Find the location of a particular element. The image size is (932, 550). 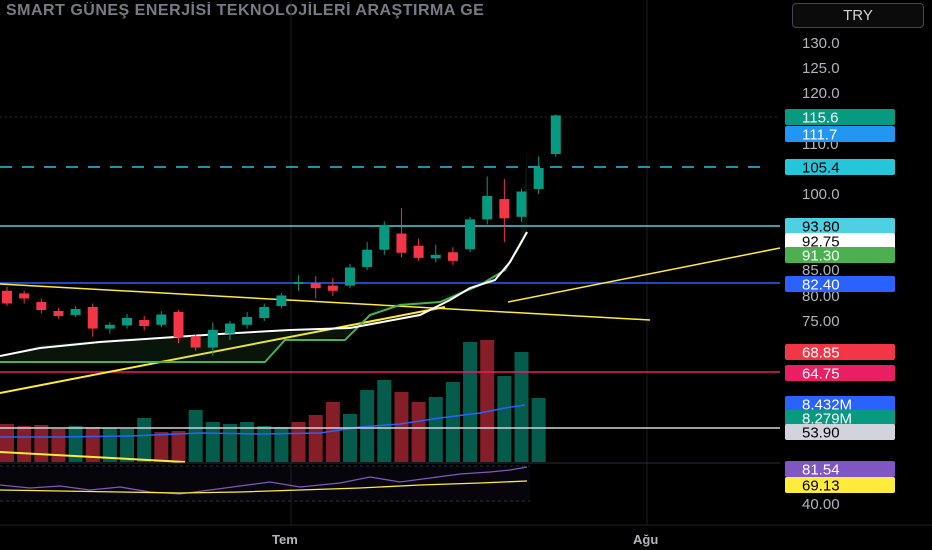

price-tag: 8.279M is located at coordinates (840, 419).